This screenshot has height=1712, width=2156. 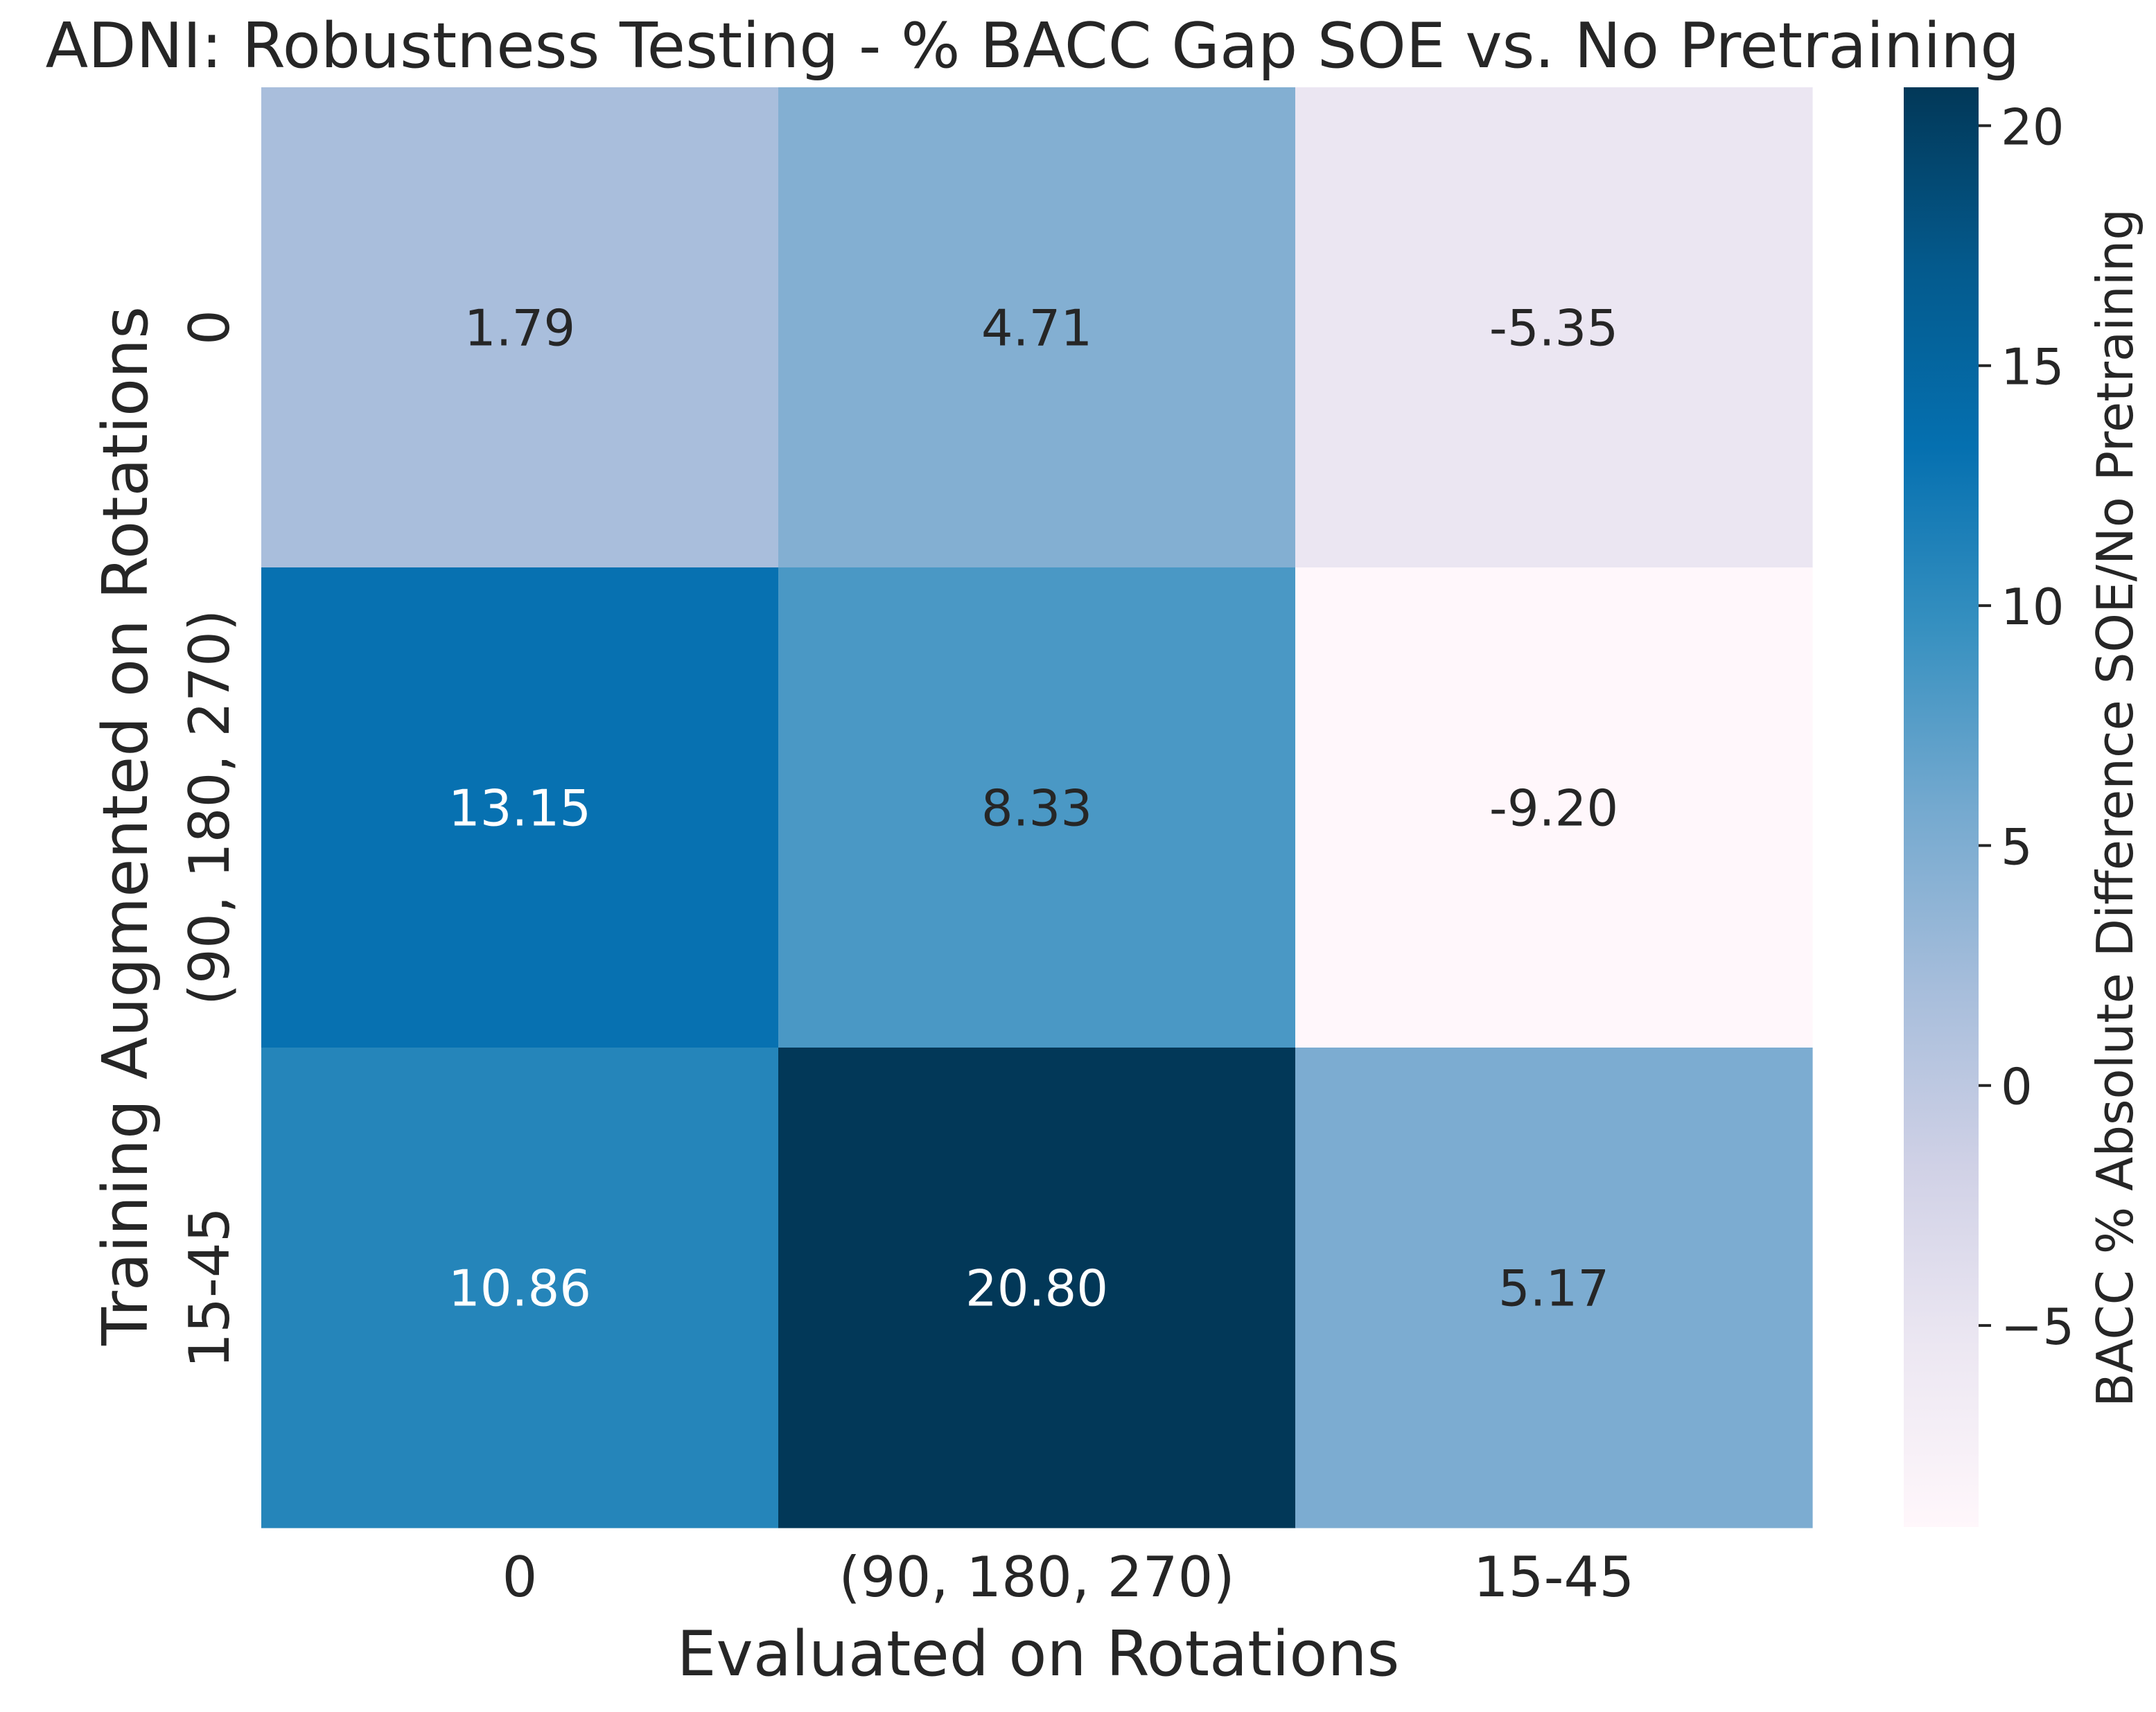 I want to click on heatmap-cell-r2-c2, so click(x=1554, y=1288).